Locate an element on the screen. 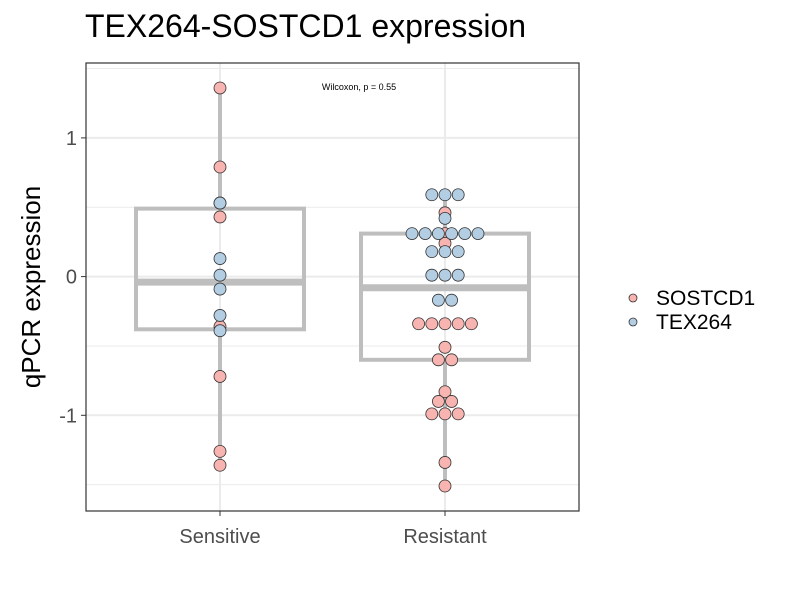 The image size is (800, 600). chart-title: TEX264-SOSTCD1 expression is located at coordinates (306, 26).